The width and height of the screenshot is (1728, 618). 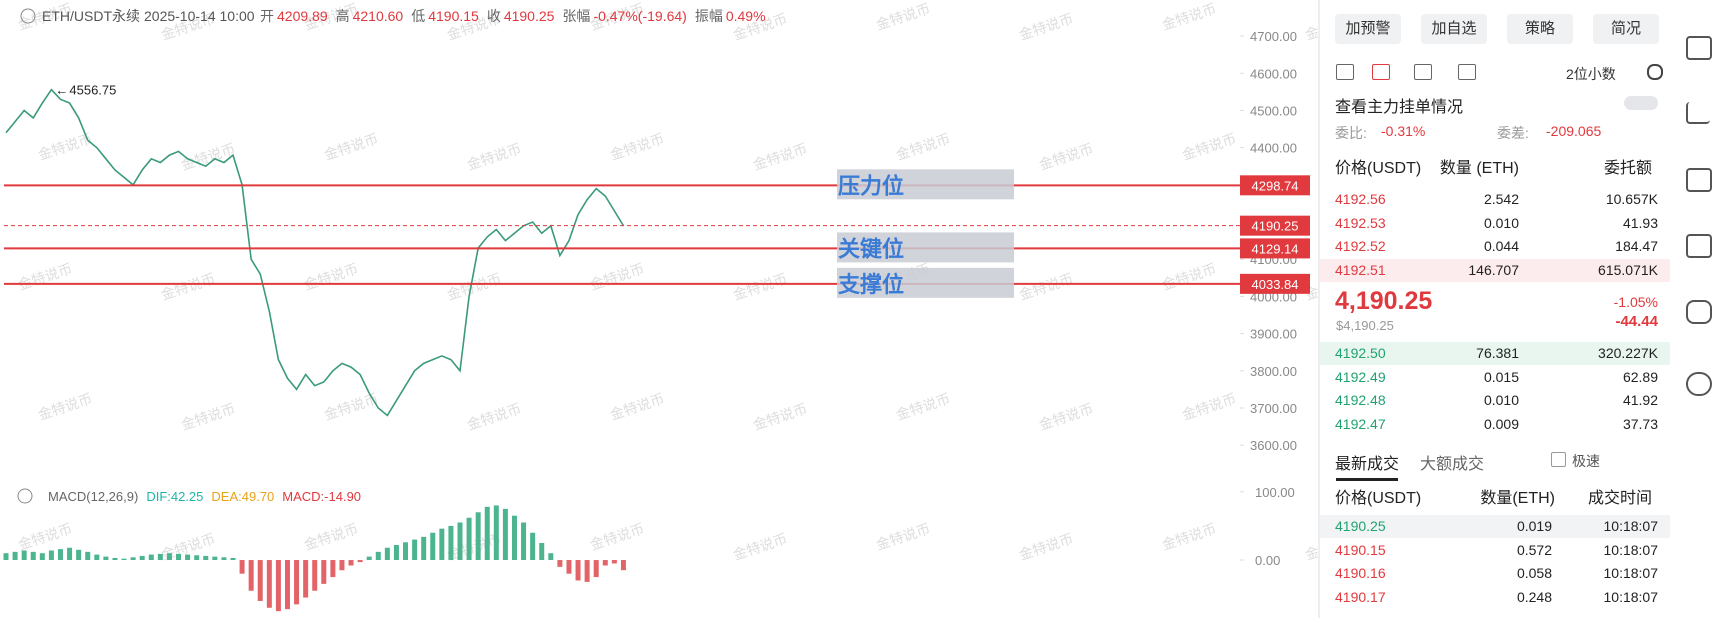 I want to click on trade-tab: 大额成交, so click(x=1452, y=464).